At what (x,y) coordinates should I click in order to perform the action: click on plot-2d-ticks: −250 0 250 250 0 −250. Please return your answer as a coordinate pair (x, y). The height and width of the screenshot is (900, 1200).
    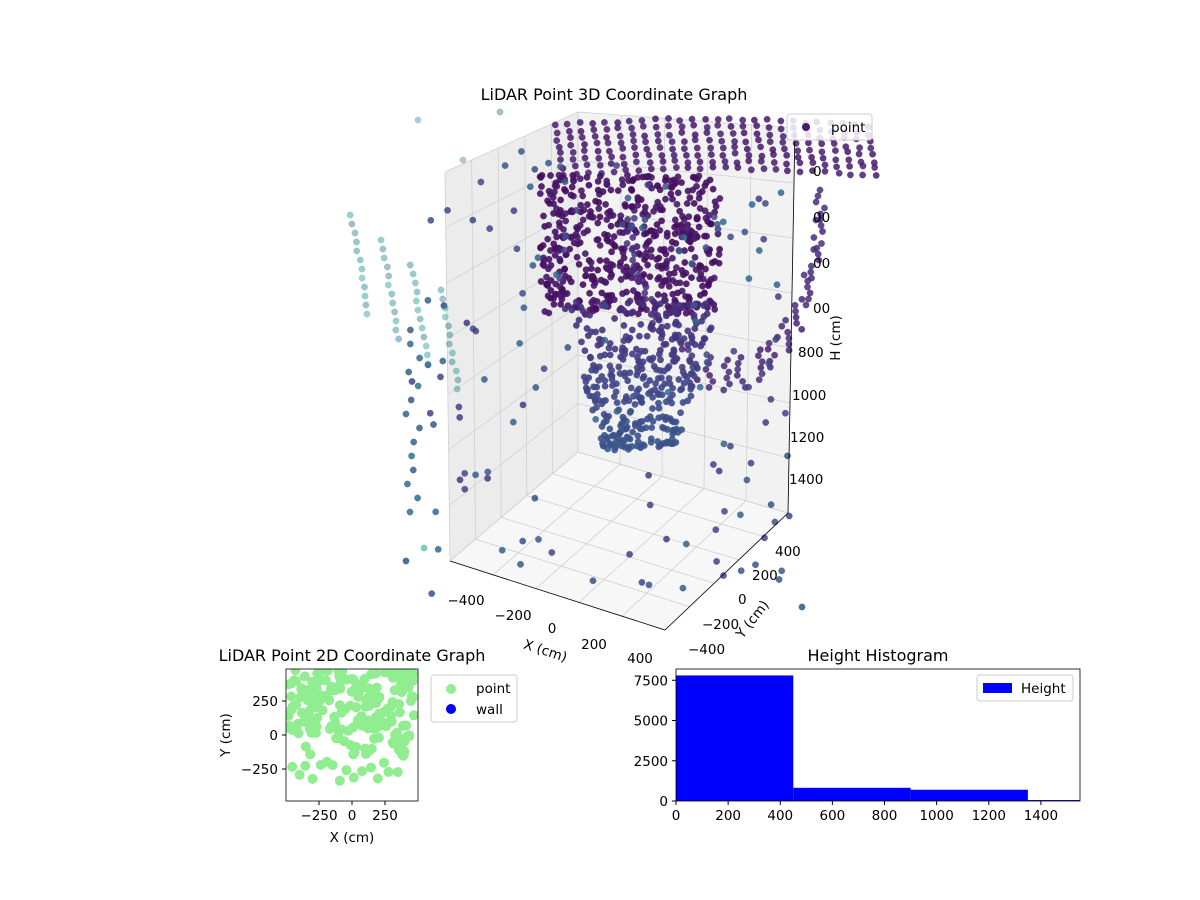
    Looking at the image, I should click on (319, 759).